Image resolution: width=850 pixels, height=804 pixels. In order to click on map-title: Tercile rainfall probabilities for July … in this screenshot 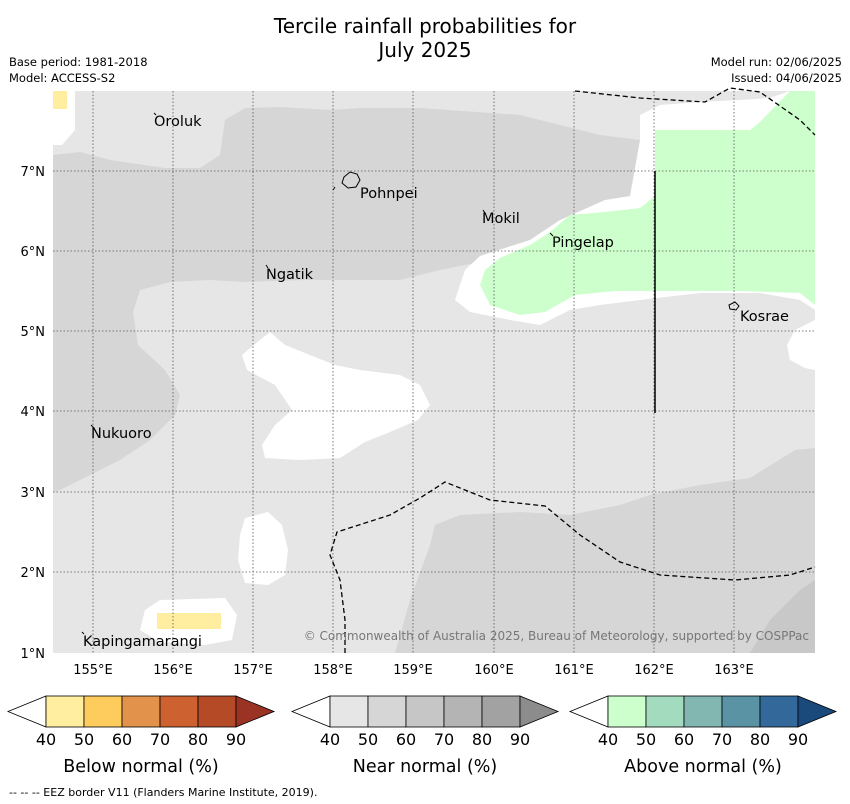, I will do `click(425, 38)`.